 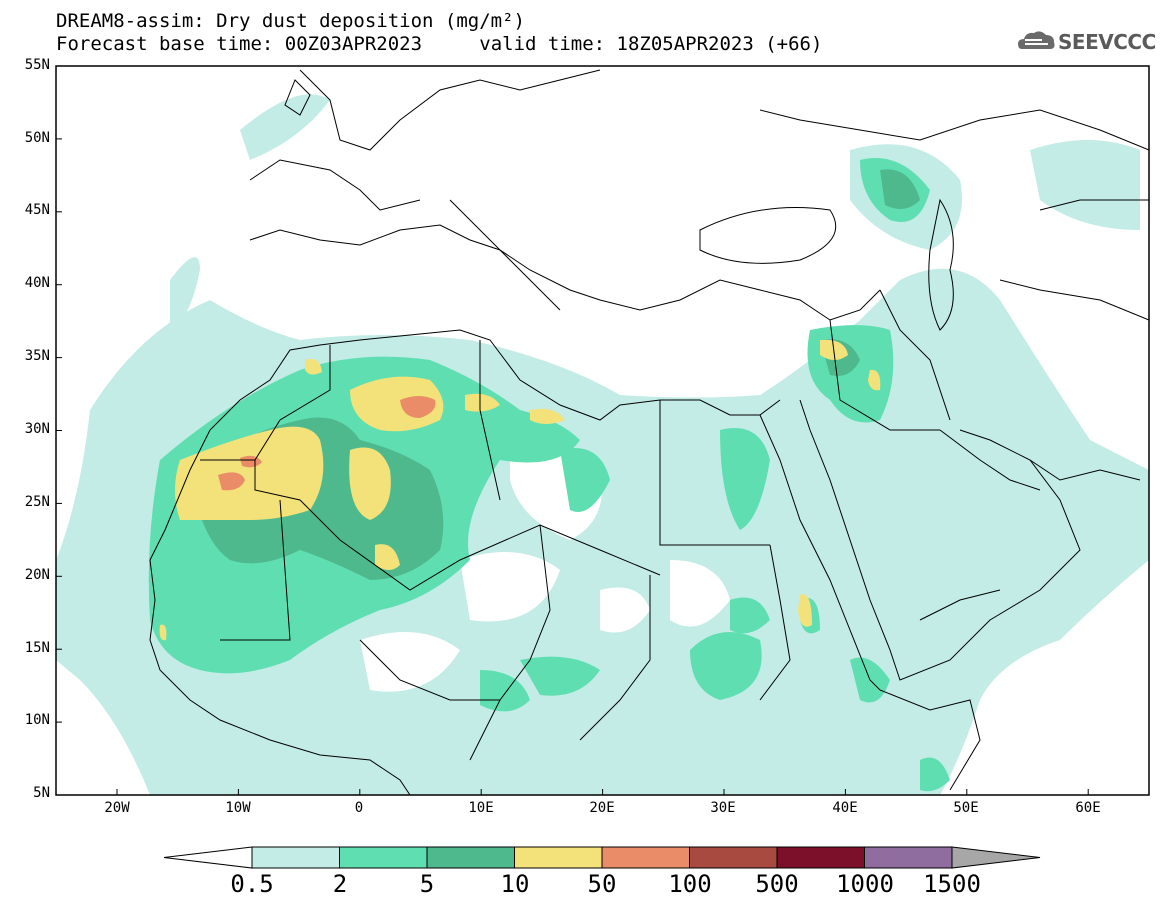 I want to click on valid-time-label: valid time: 18Z05APR2023 (+66), so click(x=651, y=44).